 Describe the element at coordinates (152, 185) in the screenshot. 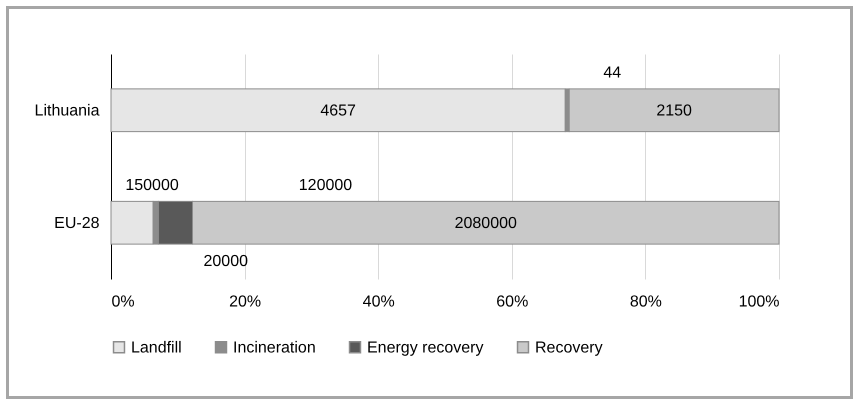

I see `annotation: 150000` at that location.